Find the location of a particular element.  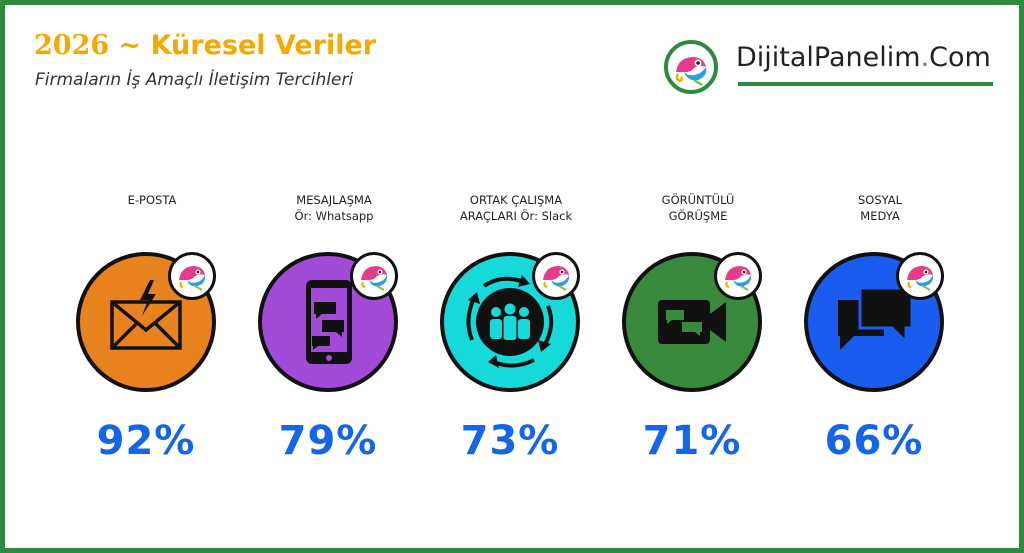

brand-name-main: DijitalPanelim is located at coordinates (828, 57).